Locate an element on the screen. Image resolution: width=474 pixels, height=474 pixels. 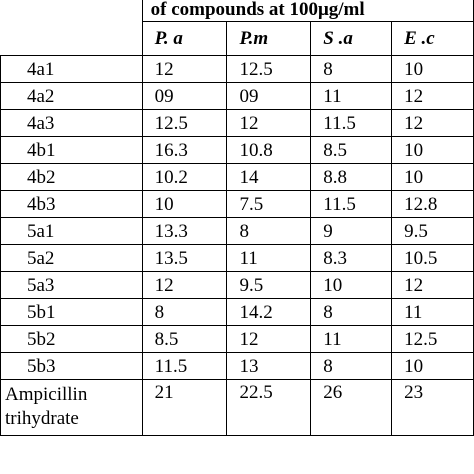
table-row: 4a2 09 09 11 12 is located at coordinates (237, 96).